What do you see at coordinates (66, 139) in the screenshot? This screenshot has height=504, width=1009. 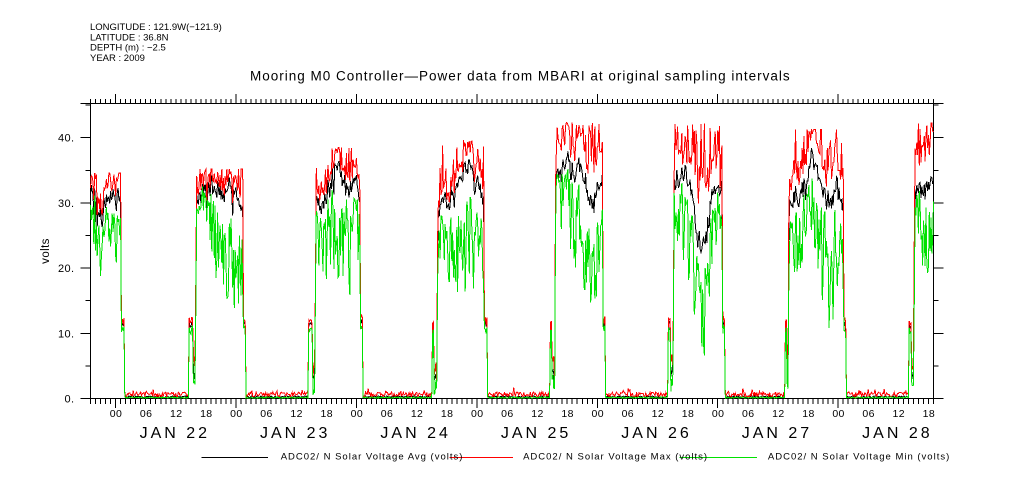 I see `svg-text: 40.` at bounding box center [66, 139].